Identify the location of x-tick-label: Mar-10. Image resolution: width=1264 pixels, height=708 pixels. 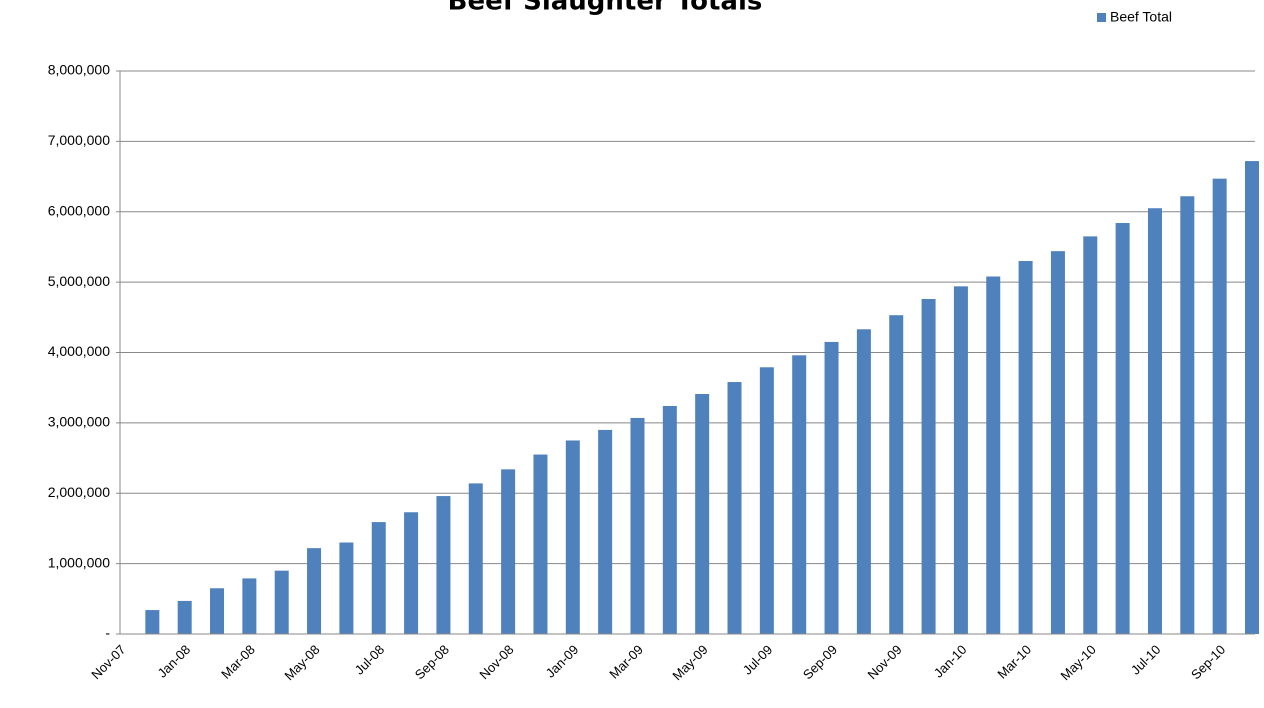
(1014, 662).